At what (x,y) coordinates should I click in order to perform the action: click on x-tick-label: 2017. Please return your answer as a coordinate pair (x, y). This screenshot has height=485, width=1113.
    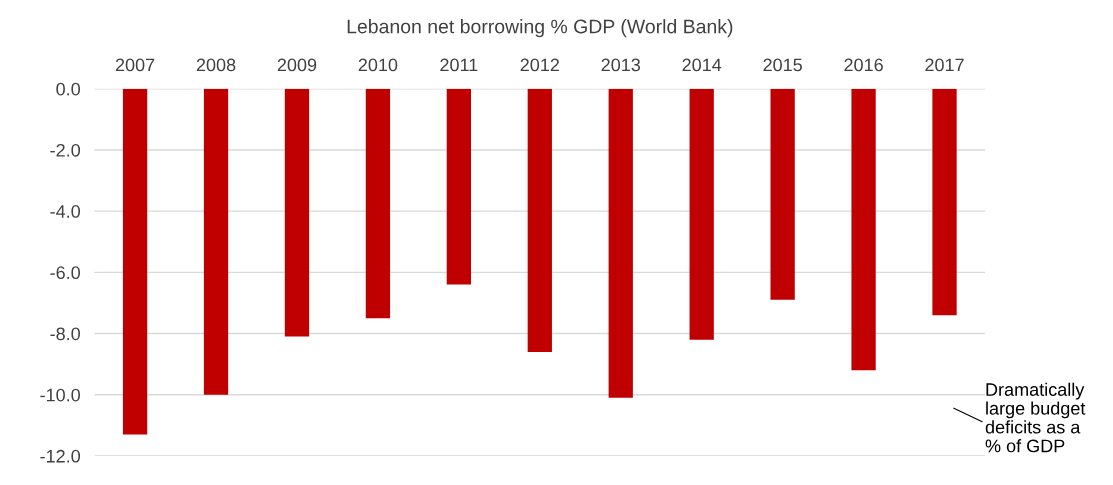
    Looking at the image, I should click on (944, 65).